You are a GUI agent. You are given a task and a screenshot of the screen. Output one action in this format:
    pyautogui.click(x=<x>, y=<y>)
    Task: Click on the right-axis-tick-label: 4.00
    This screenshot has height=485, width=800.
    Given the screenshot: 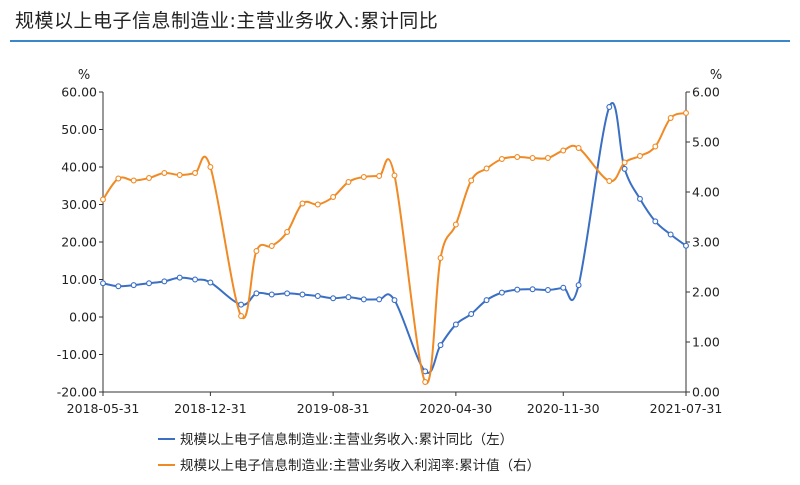 What is the action you would take?
    pyautogui.click(x=706, y=192)
    